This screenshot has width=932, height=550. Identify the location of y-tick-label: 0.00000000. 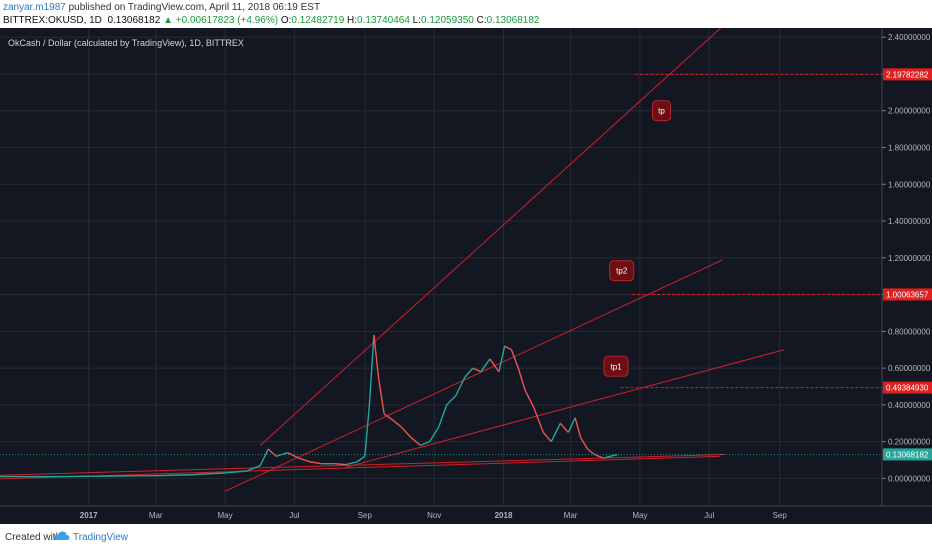
(909, 478).